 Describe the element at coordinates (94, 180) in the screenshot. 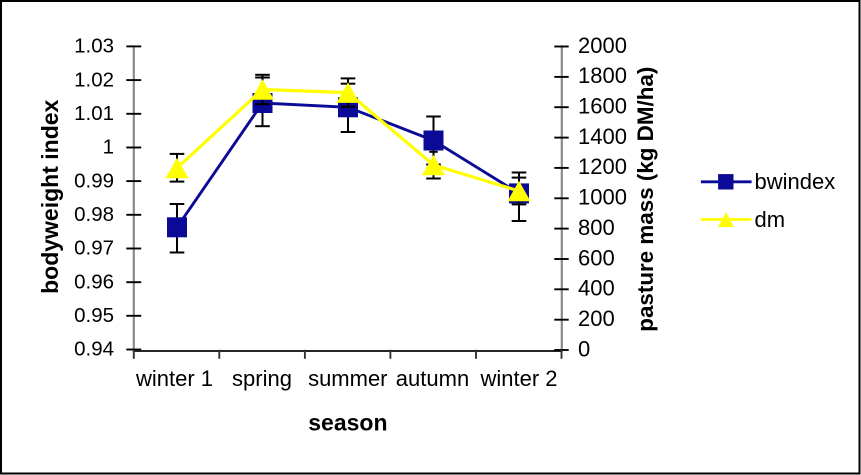

I see `svg-text: 0.99` at that location.